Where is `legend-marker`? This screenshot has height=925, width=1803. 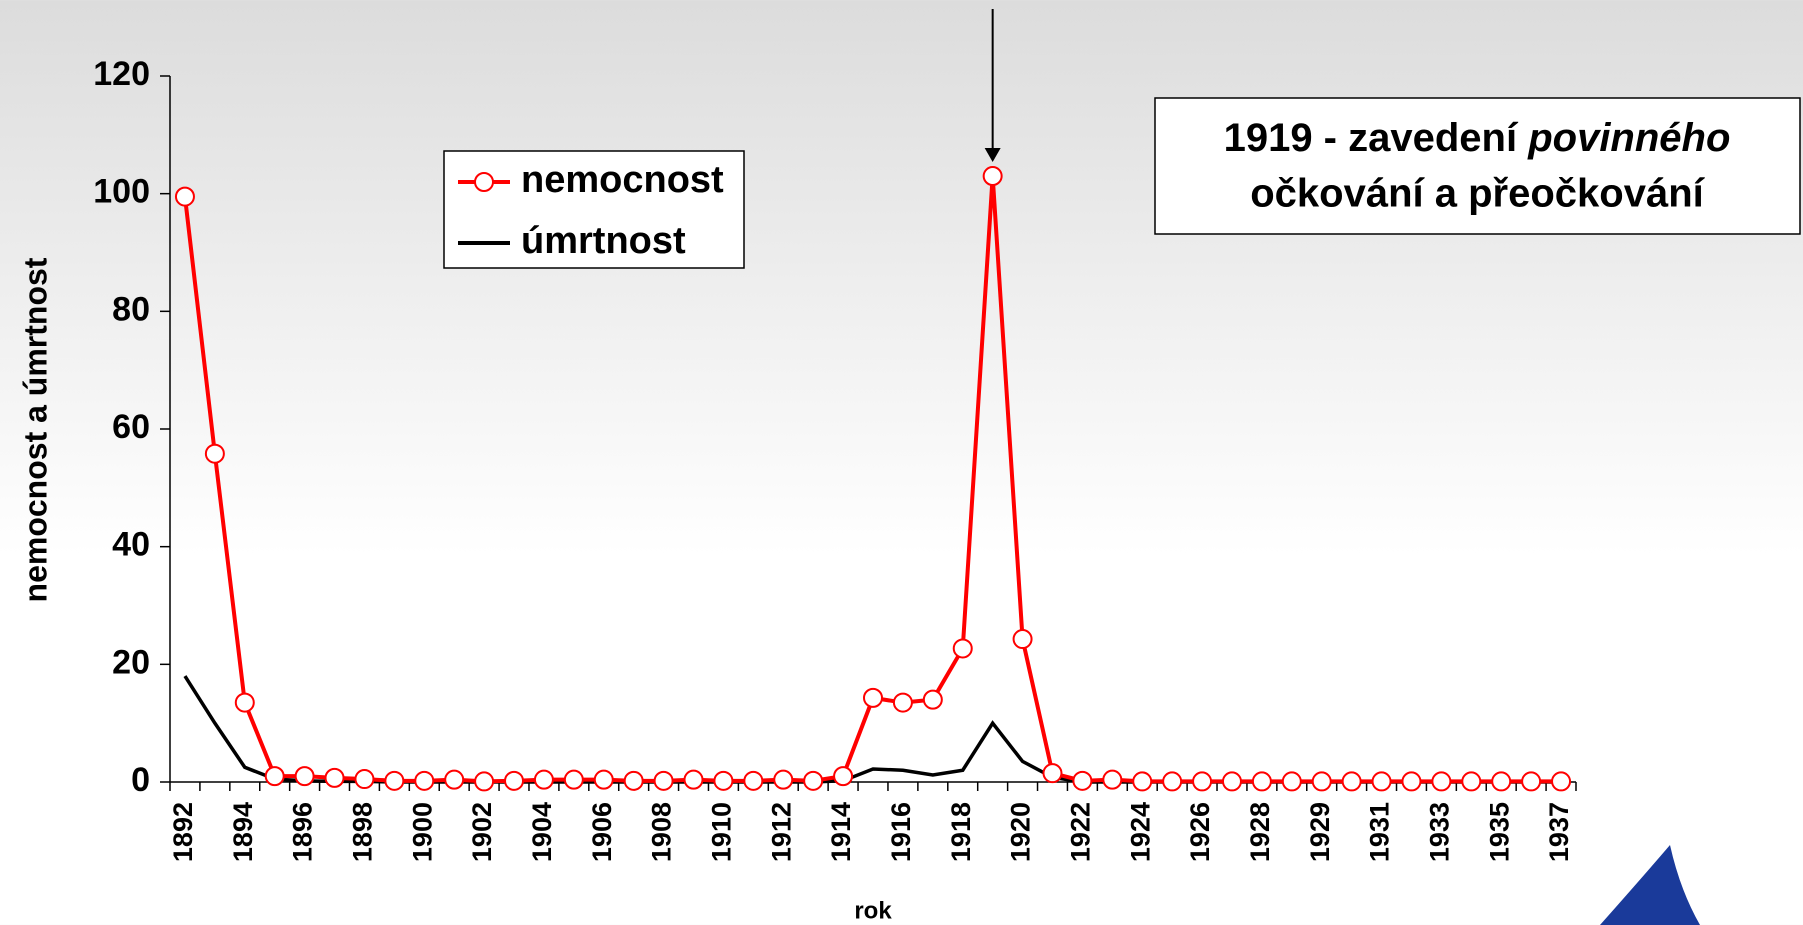
legend-marker is located at coordinates (484, 182).